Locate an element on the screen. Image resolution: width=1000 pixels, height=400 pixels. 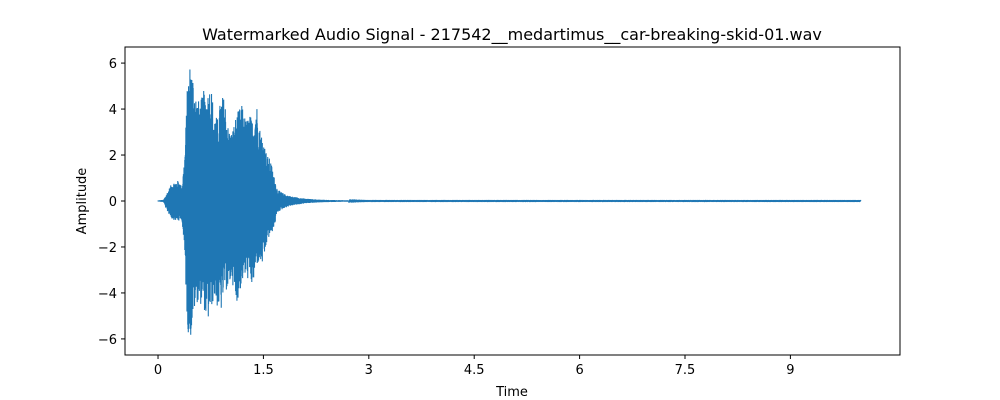
x-axis-label: Time is located at coordinates (511, 392).